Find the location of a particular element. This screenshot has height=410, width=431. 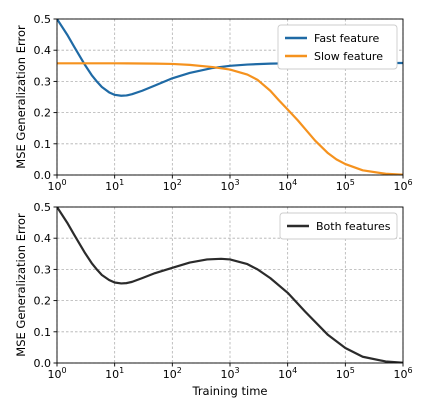

legend: Fast feature Slow feature is located at coordinates (337, 47).